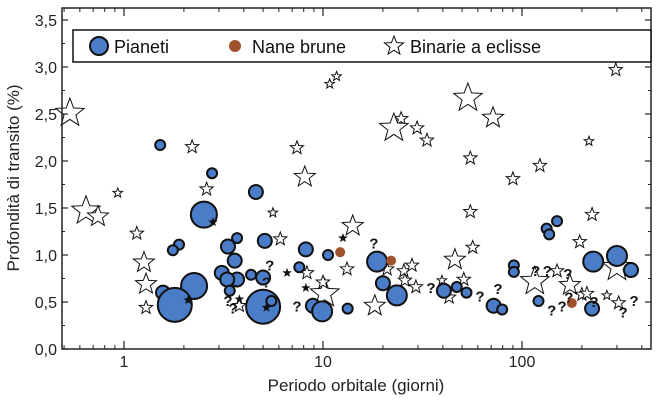 This screenshot has height=405, width=664. What do you see at coordinates (522, 362) in the screenshot?
I see `x-tick-label: 100` at bounding box center [522, 362].